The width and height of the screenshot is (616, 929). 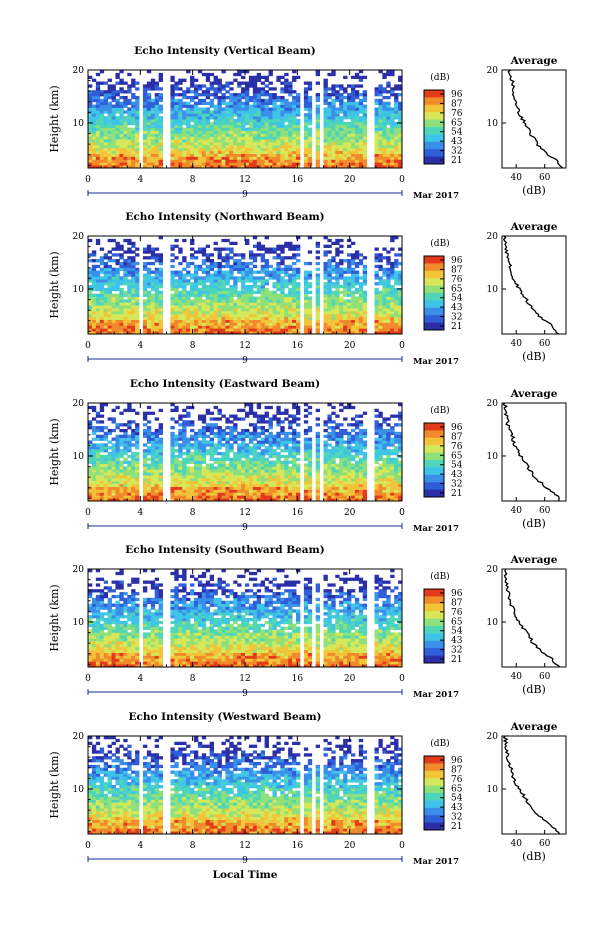 I want to click on colorbar-tick-label: 96, so click(x=457, y=261).